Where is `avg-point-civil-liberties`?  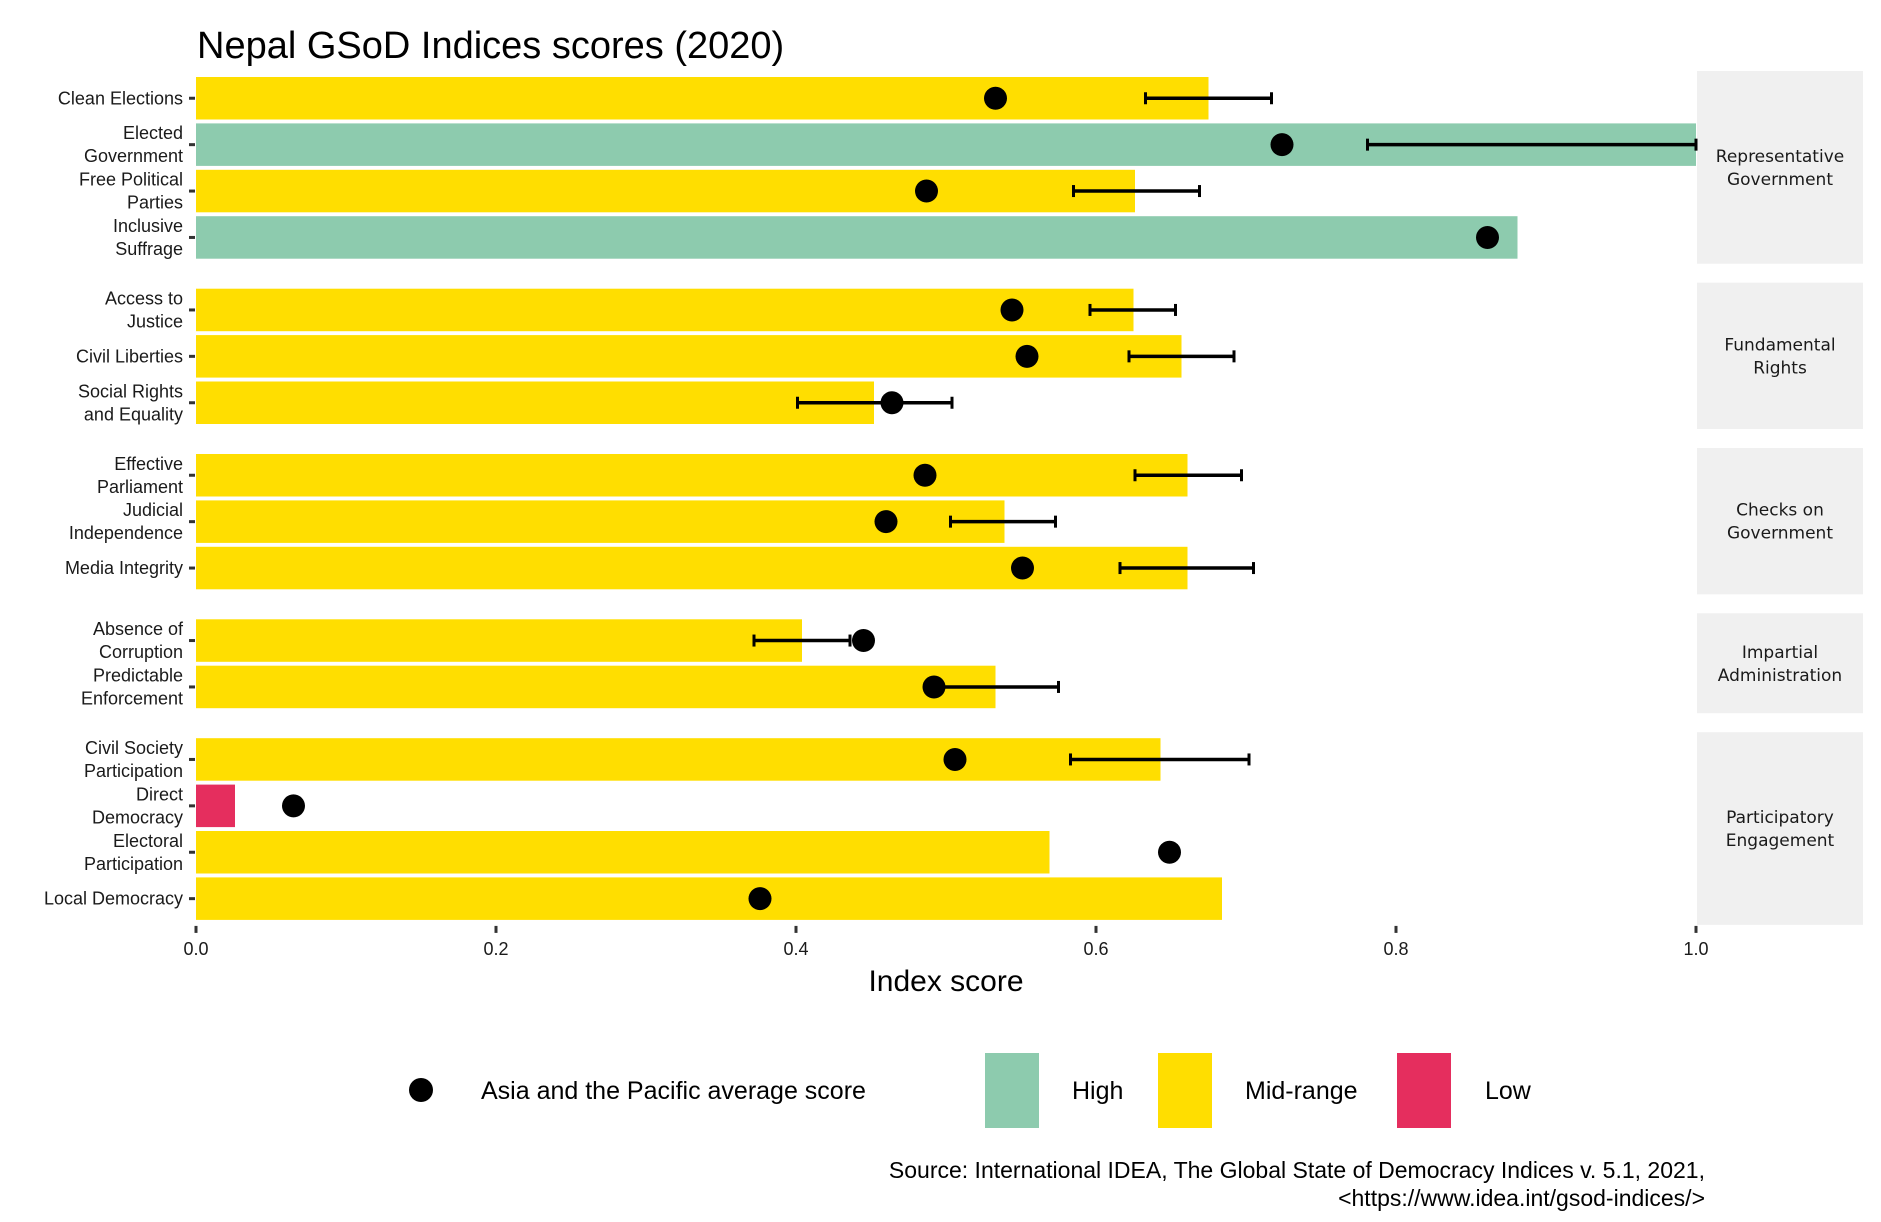 avg-point-civil-liberties is located at coordinates (1027, 356).